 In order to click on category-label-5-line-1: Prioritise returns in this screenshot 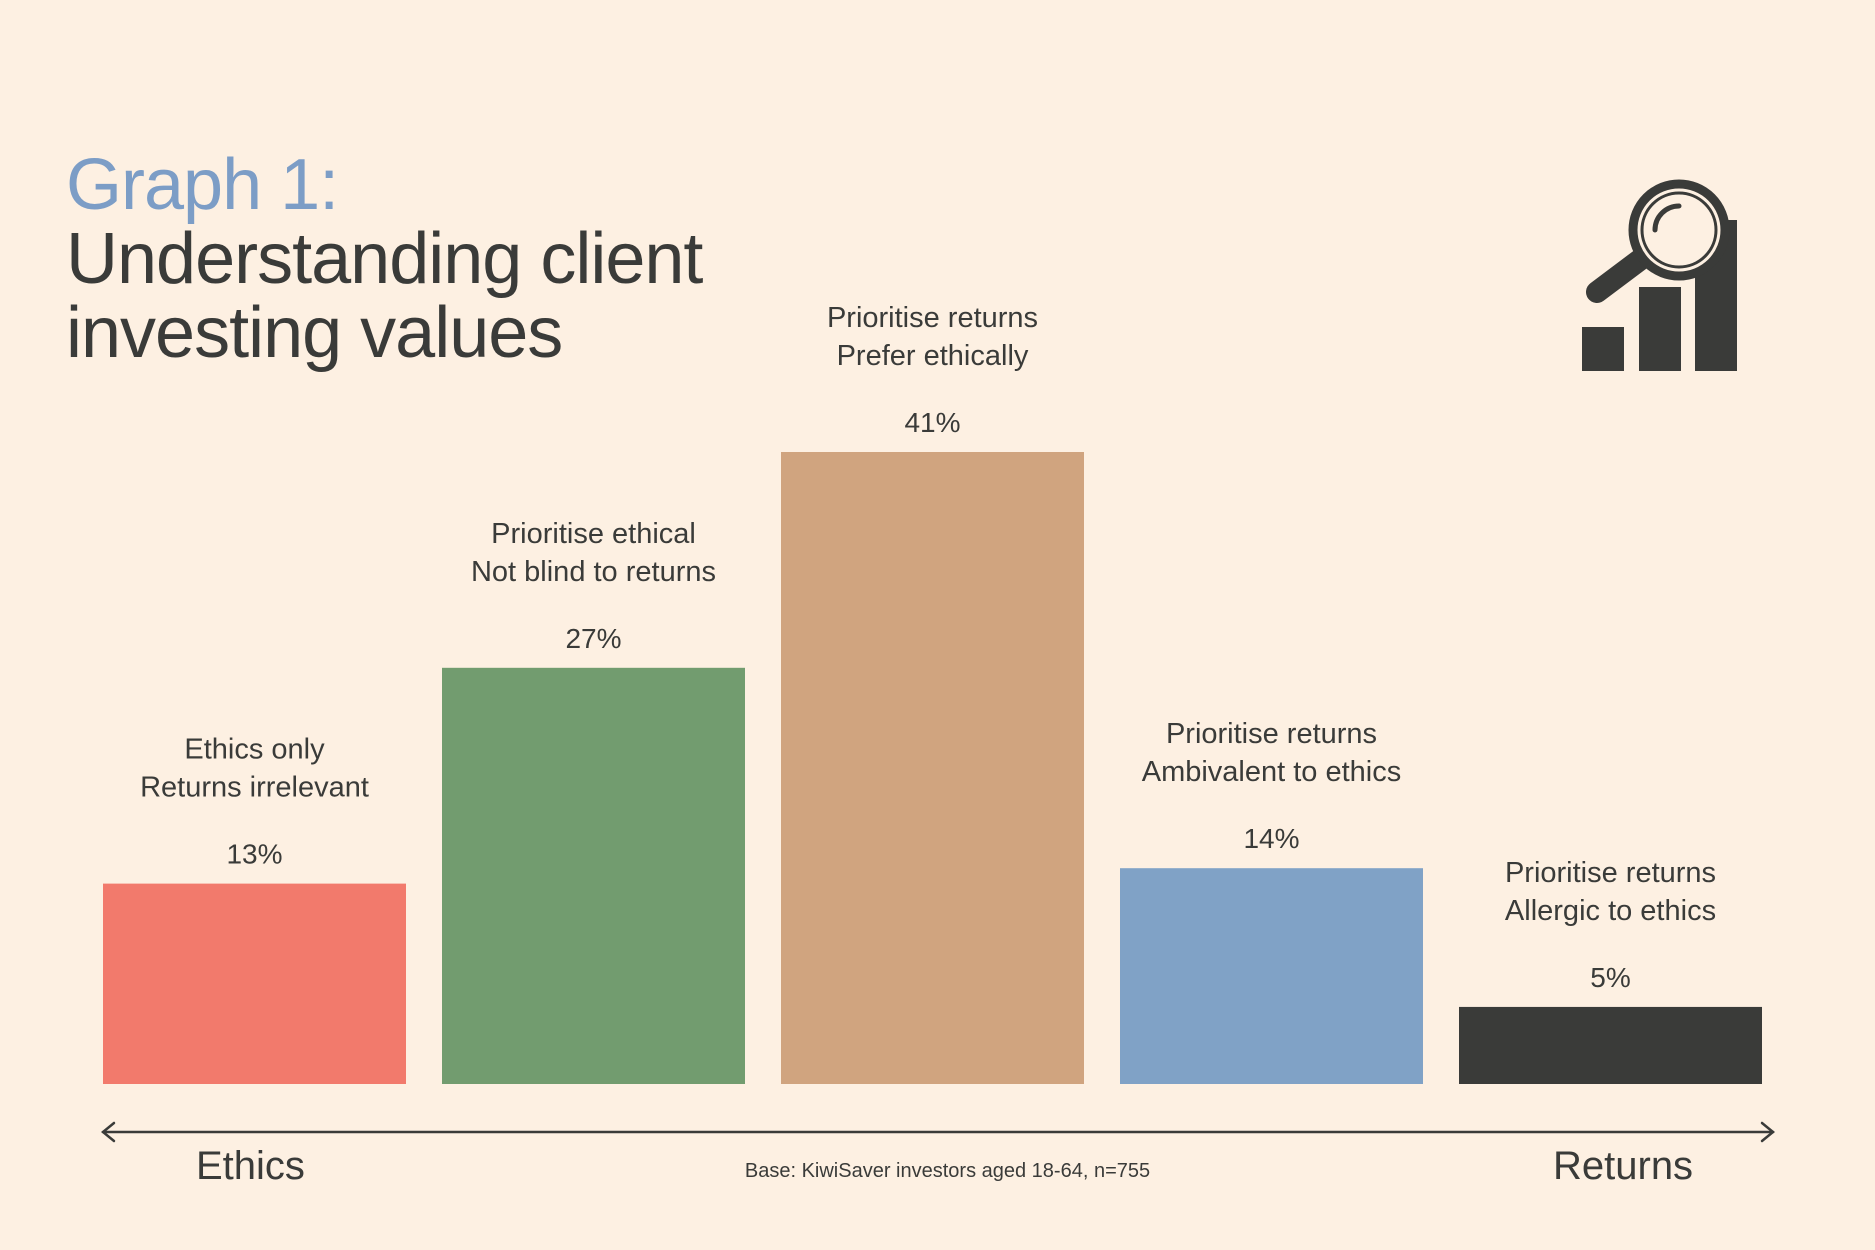, I will do `click(1610, 873)`.